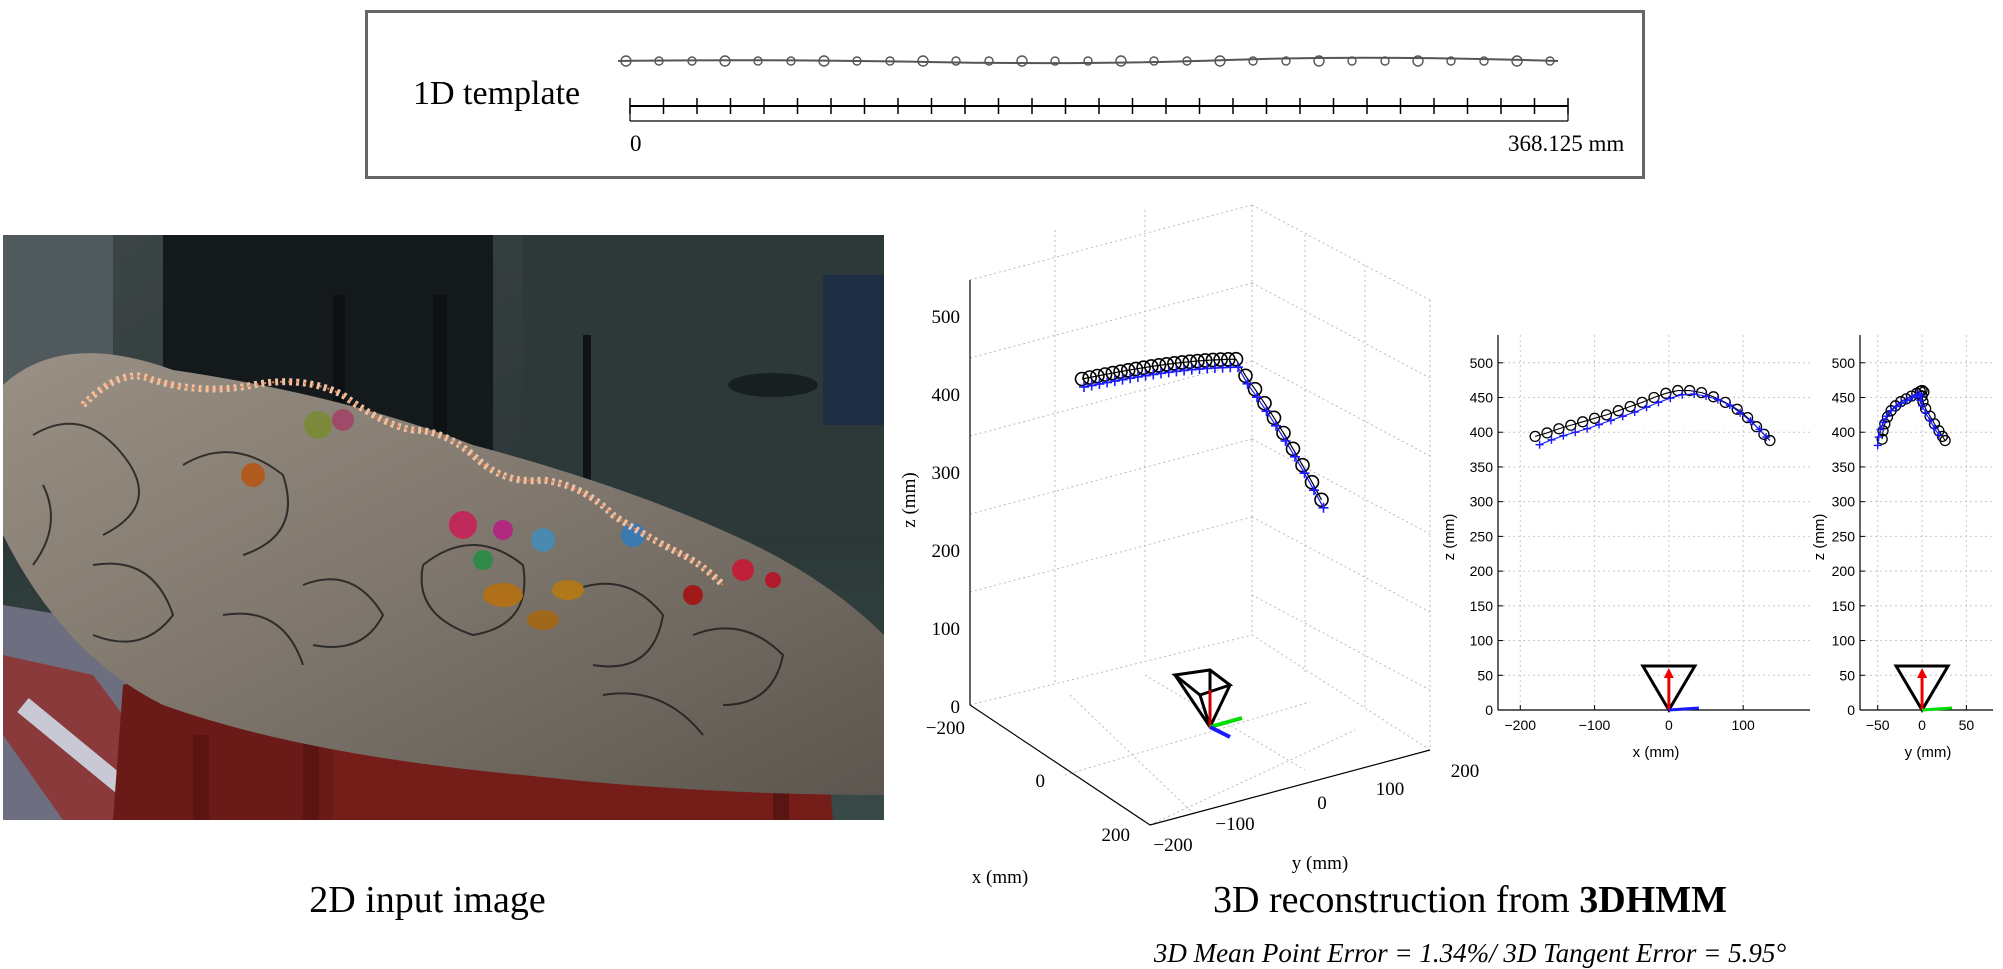 The image size is (2003, 969). What do you see at coordinates (1656, 752) in the screenshot?
I see `plot-xz-x-label: x (mm)` at bounding box center [1656, 752].